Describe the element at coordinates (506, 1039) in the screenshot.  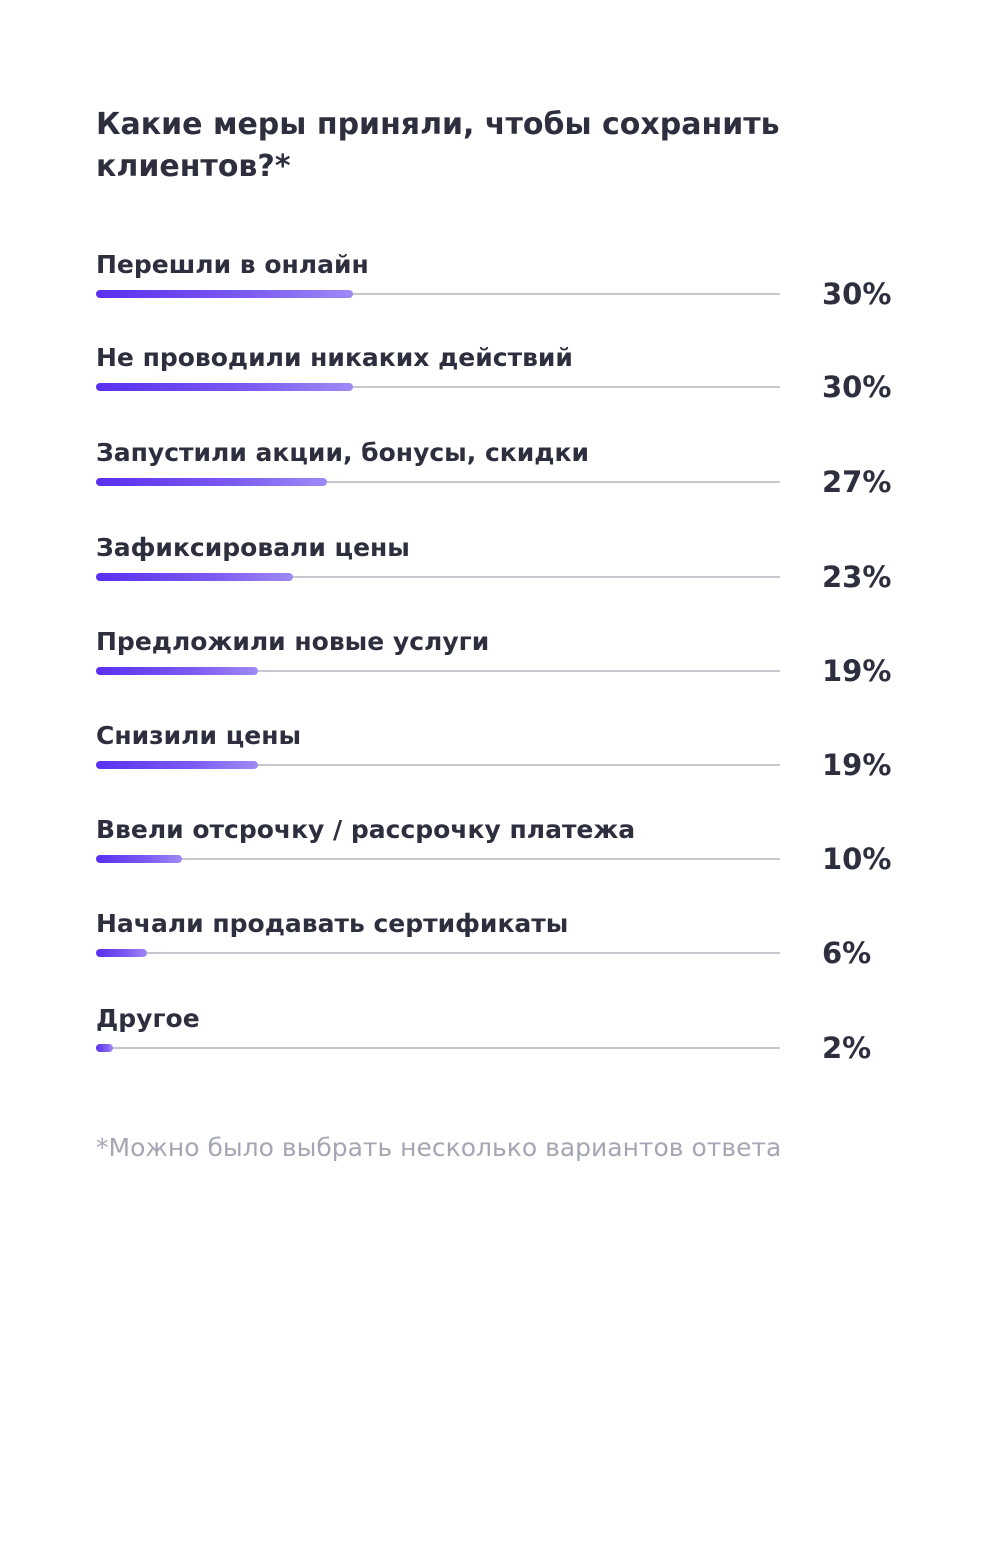
I see `chart-row: Другое 2%` at that location.